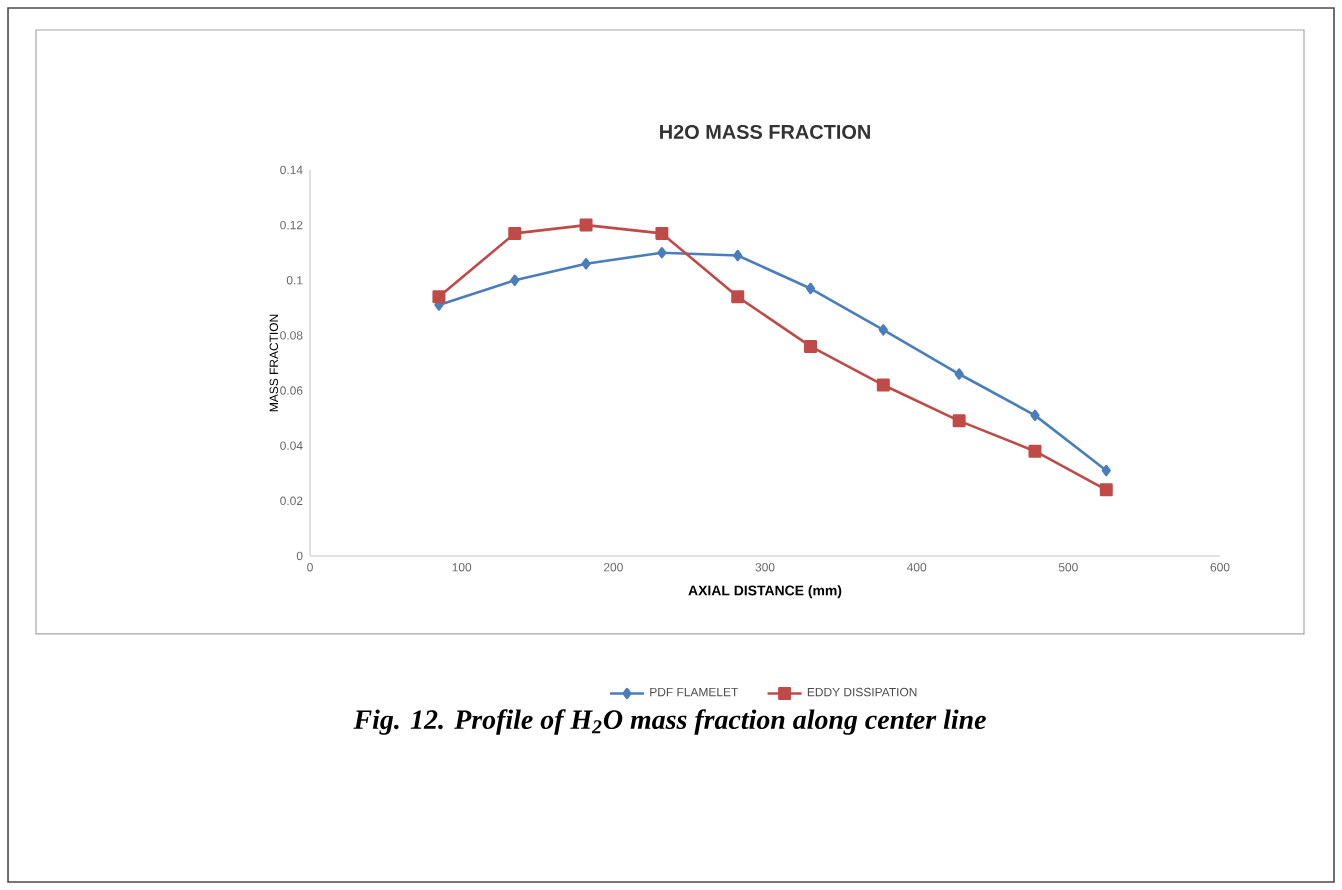  Describe the element at coordinates (669, 722) in the screenshot. I see `caption: Fig. 12. Profile of H$_{2}$O mass fraction along center line` at that location.